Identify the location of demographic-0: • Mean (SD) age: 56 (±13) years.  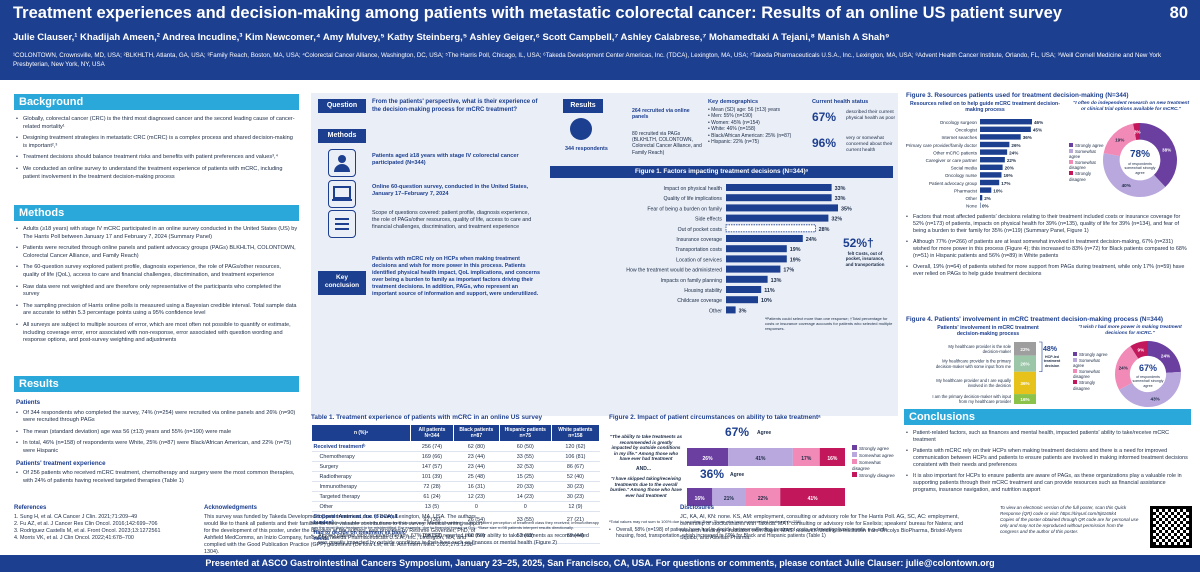
(744, 110).